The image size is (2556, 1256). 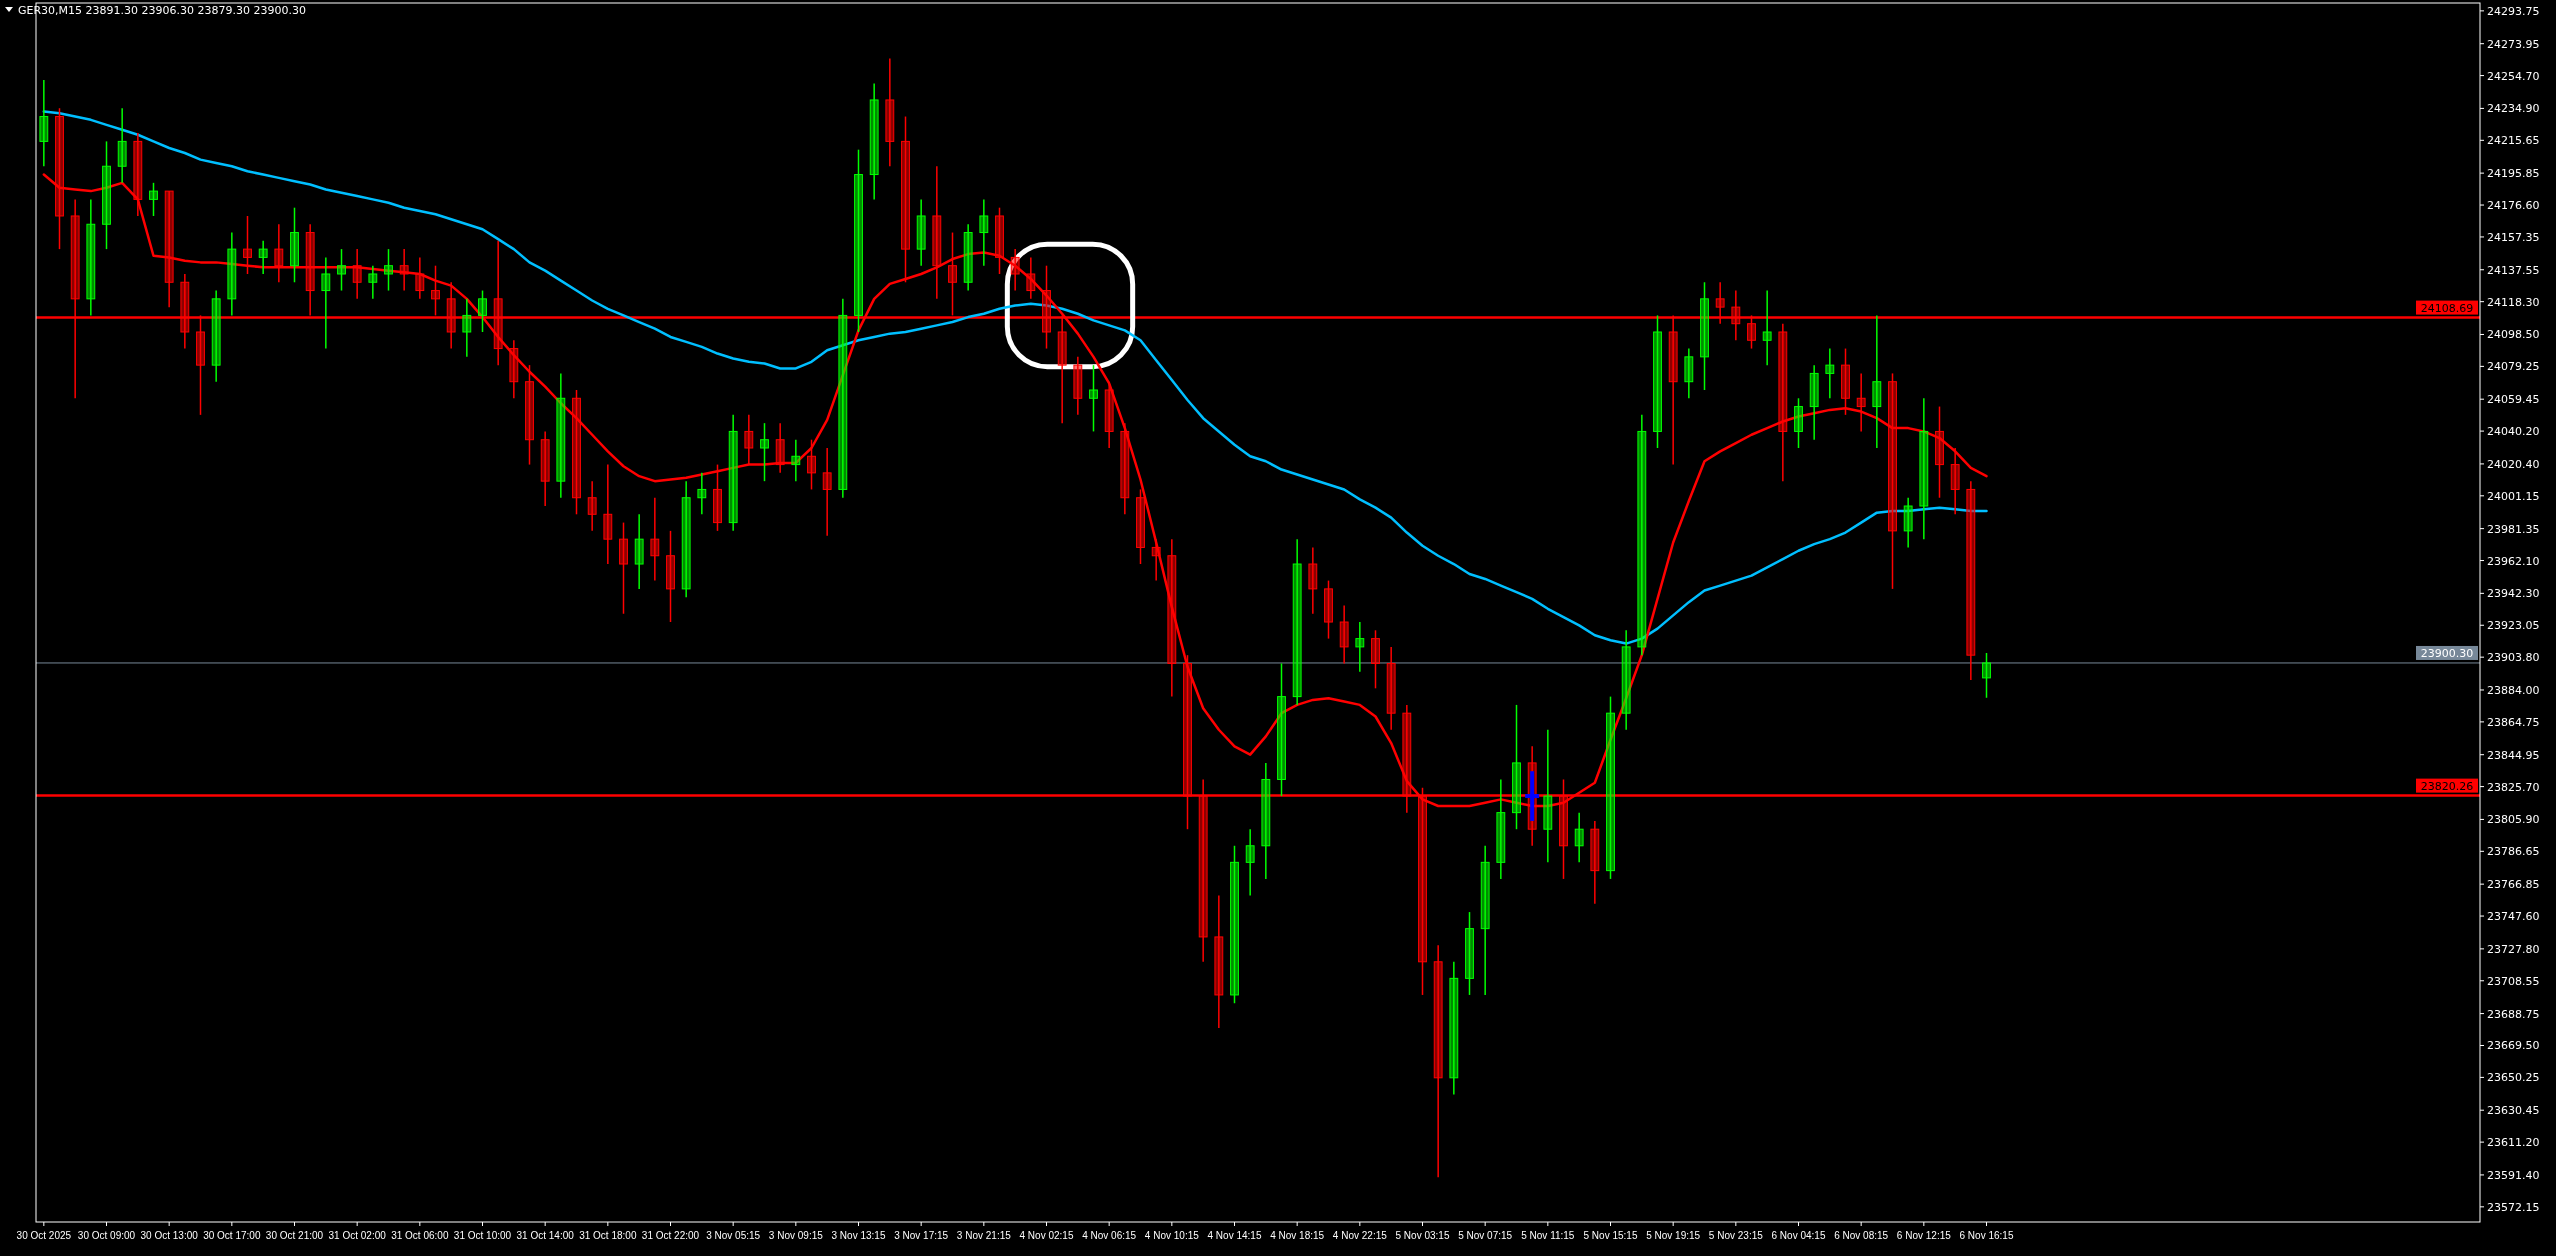 I want to click on x-tick-label: 31 Oct 10:00, so click(x=482, y=1235).